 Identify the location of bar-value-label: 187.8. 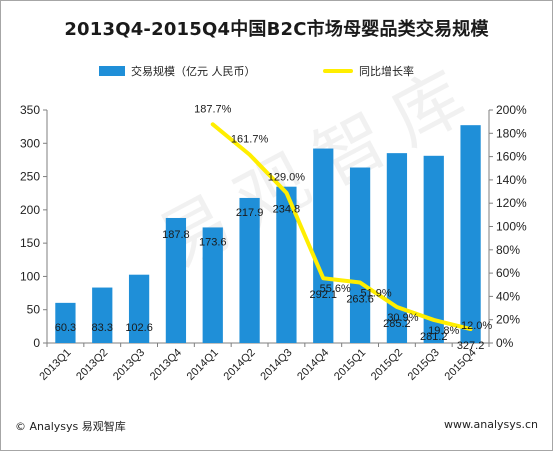
(176, 235).